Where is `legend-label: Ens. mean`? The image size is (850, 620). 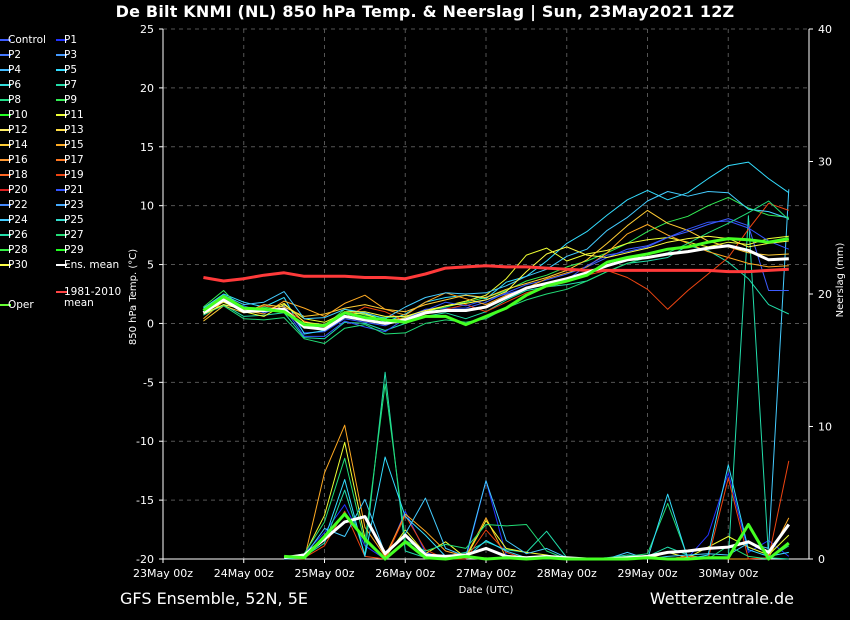 legend-label: Ens. mean is located at coordinates (92, 265).